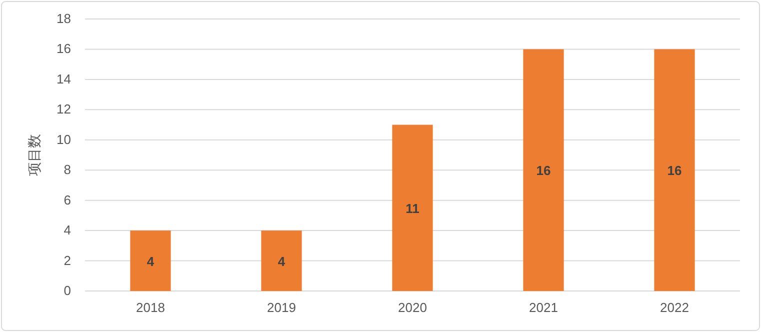 Image resolution: width=761 pixels, height=332 pixels. What do you see at coordinates (67, 170) in the screenshot?
I see `y-tick-label: 8` at bounding box center [67, 170].